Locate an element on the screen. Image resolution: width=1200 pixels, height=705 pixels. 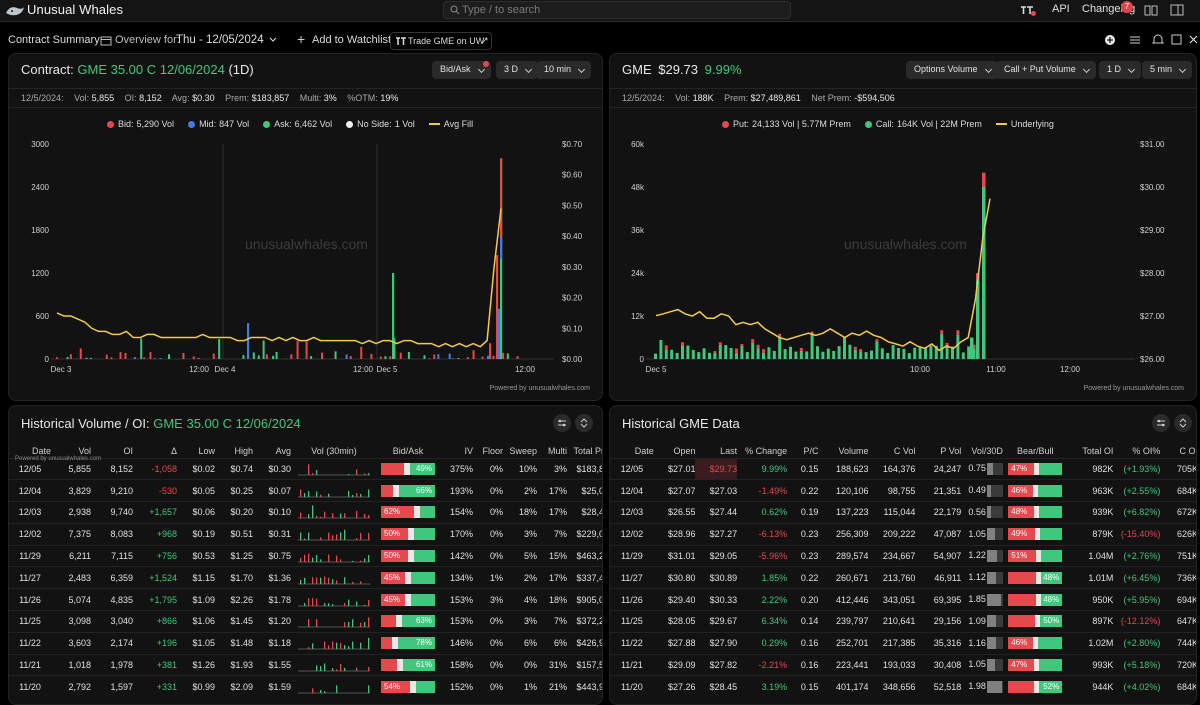
alert-bell-icon is located at coordinates (1158, 39).